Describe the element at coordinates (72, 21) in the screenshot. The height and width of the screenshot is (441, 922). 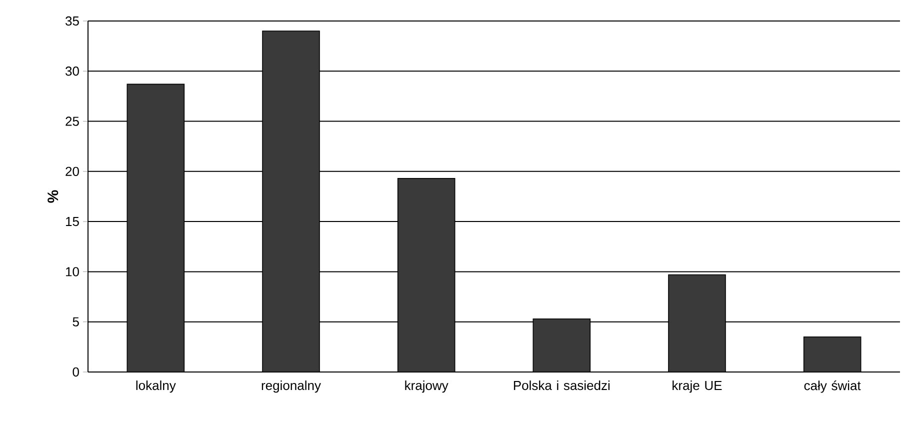
I see `y-tick-label: 35` at that location.